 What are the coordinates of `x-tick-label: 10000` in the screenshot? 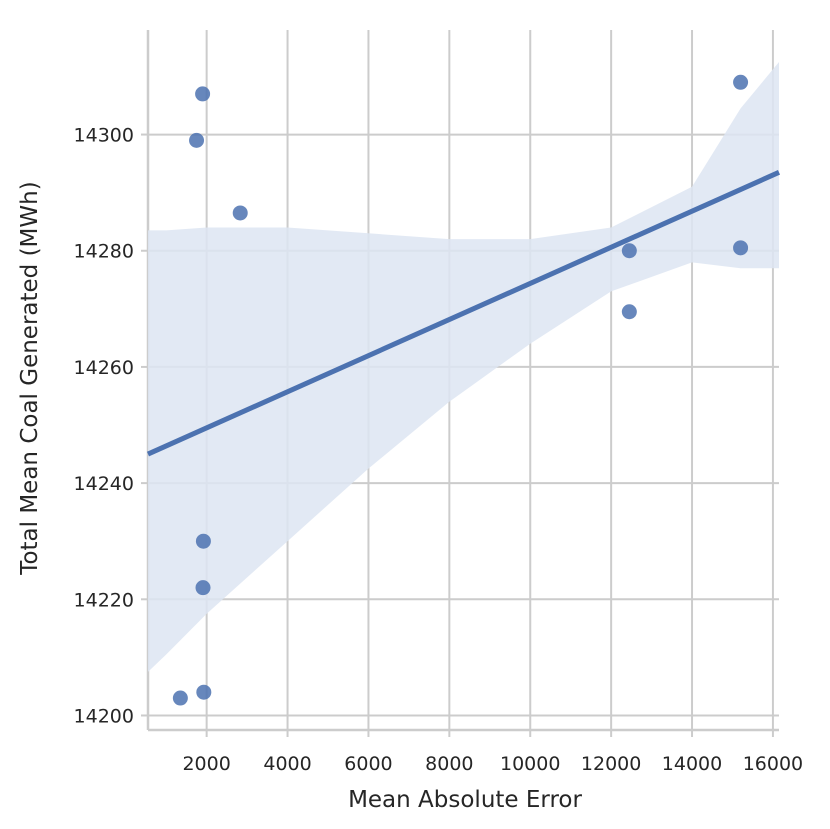 It's located at (530, 764).